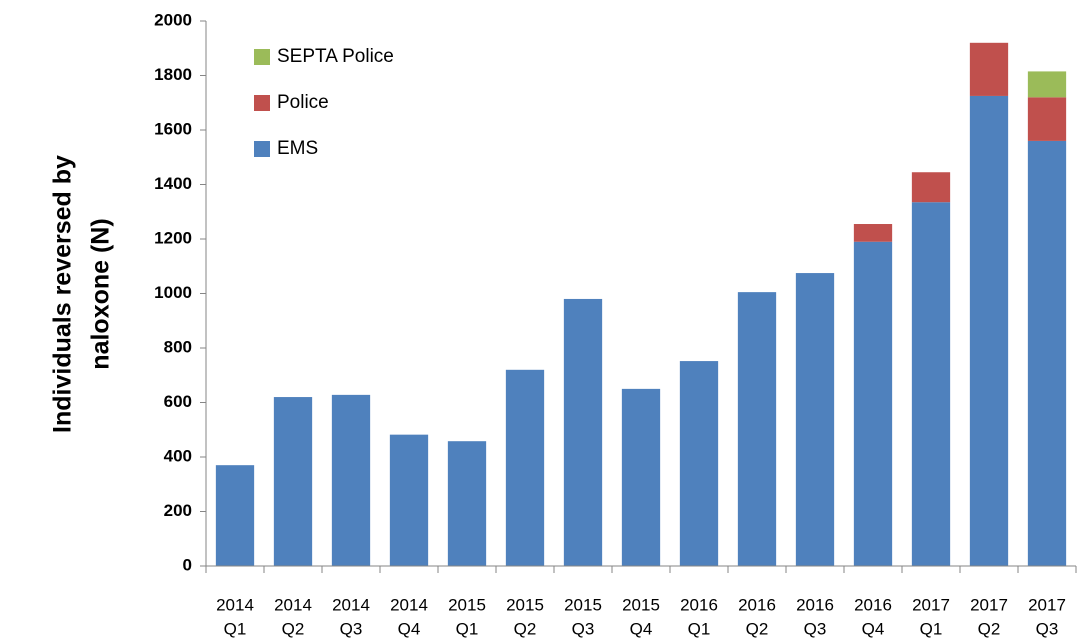  What do you see at coordinates (187, 564) in the screenshot?
I see `y-tick-label: 0` at bounding box center [187, 564].